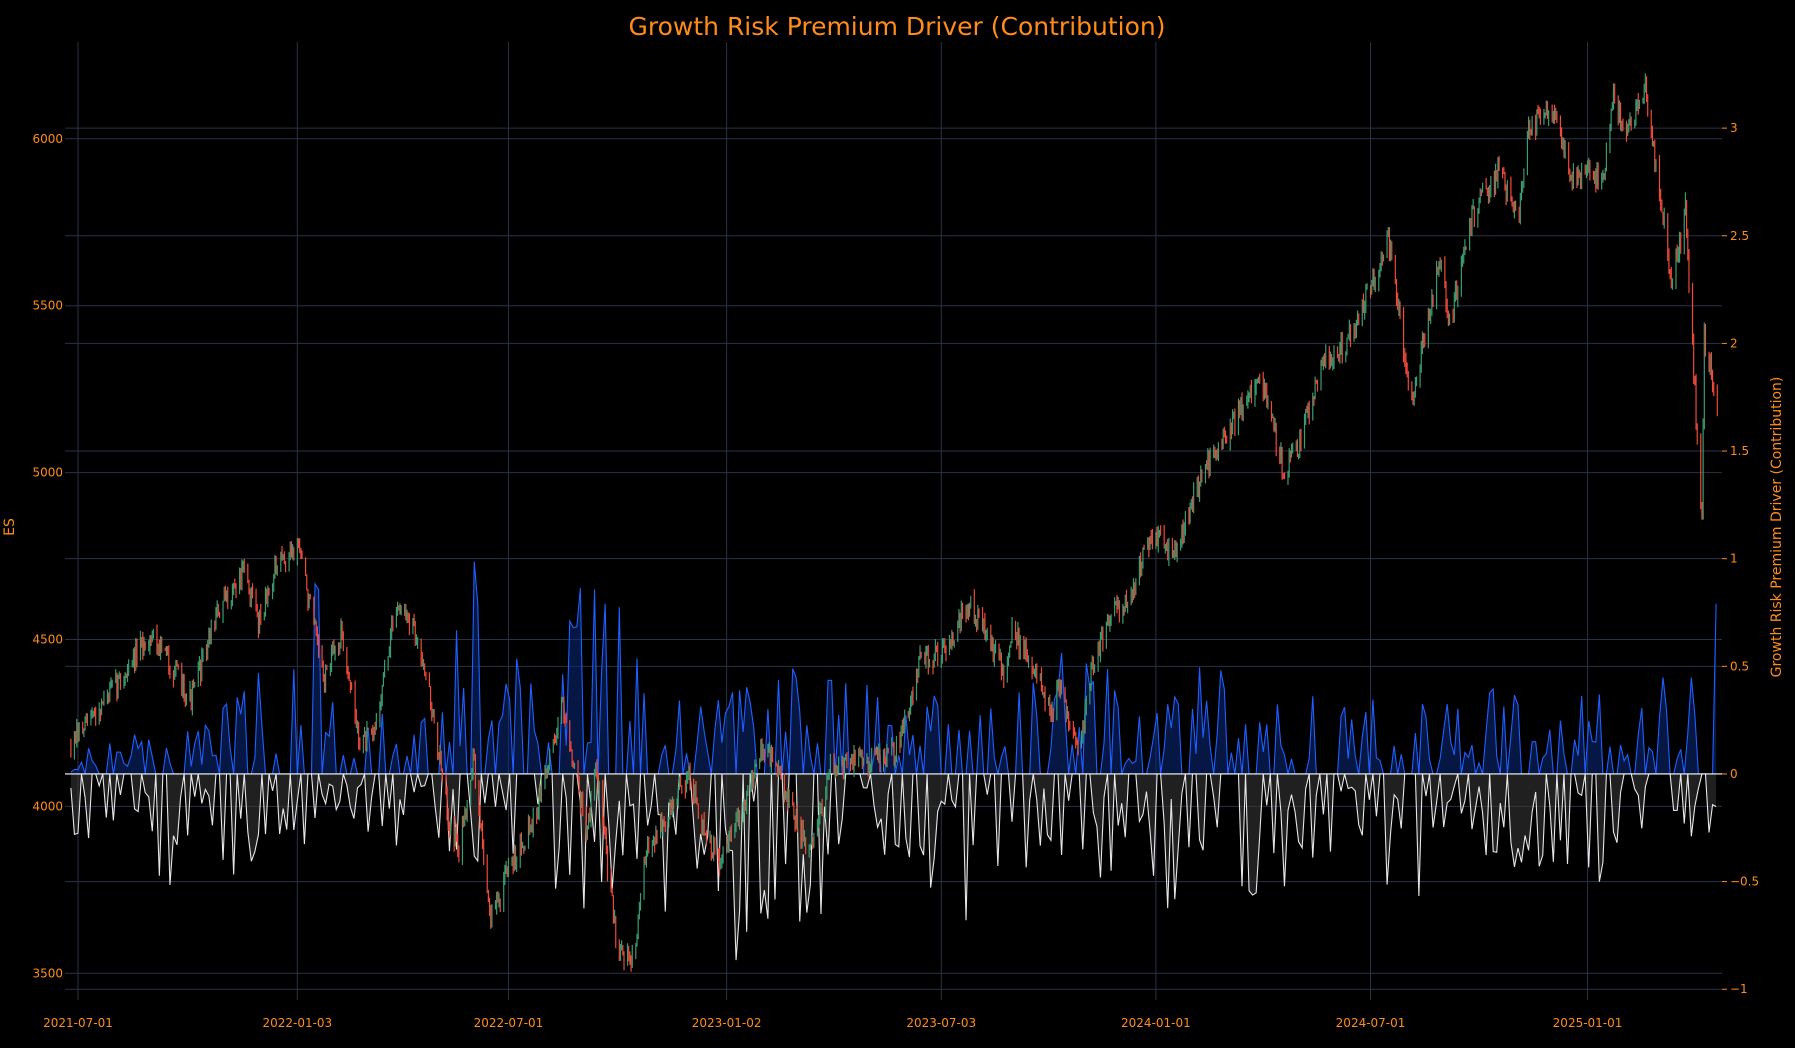 This screenshot has height=1048, width=1795. I want to click on y-right-tick-label: 3, so click(1734, 128).